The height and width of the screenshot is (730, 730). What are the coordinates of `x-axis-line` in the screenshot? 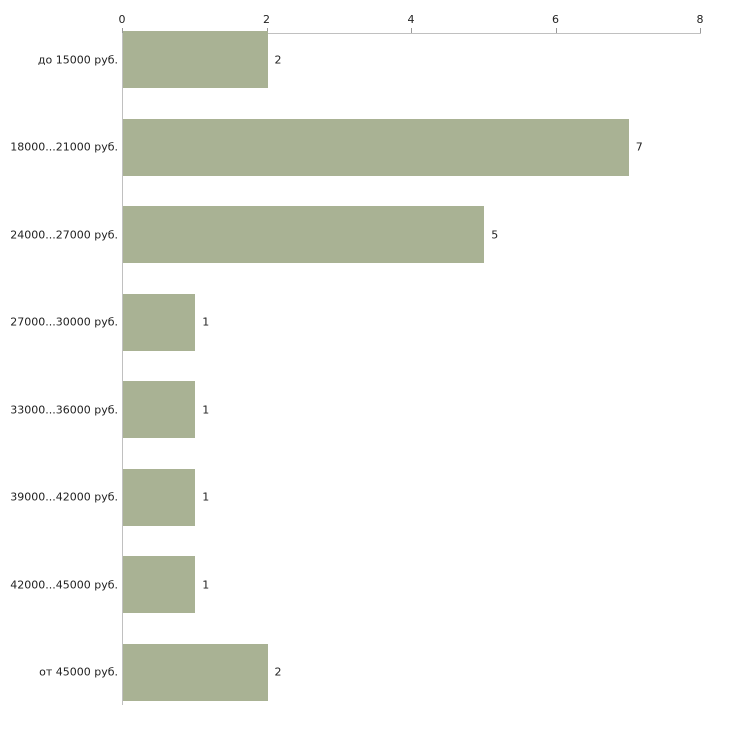 It's located at (411, 33).